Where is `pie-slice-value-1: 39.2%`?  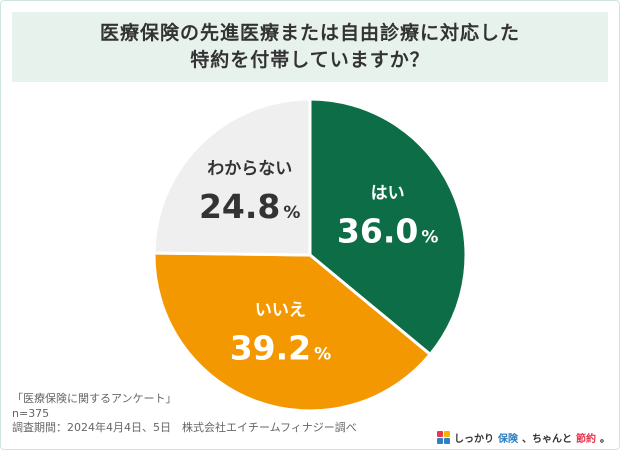 pie-slice-value-1: 39.2% is located at coordinates (280, 348).